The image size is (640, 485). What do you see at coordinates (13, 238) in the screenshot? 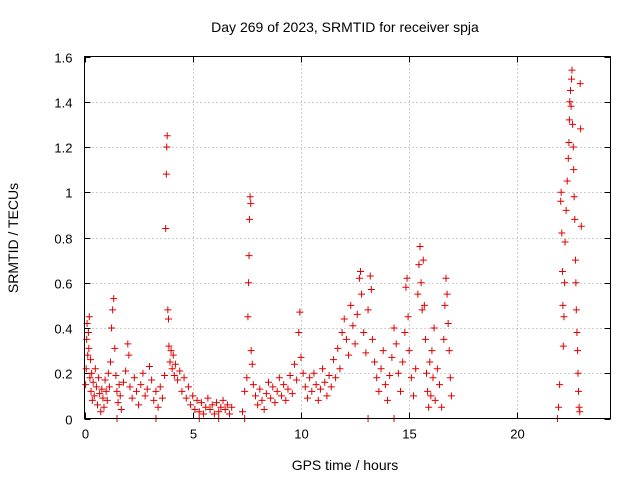
I see `y-axis-label: SRMTID / TECUs` at bounding box center [13, 238].